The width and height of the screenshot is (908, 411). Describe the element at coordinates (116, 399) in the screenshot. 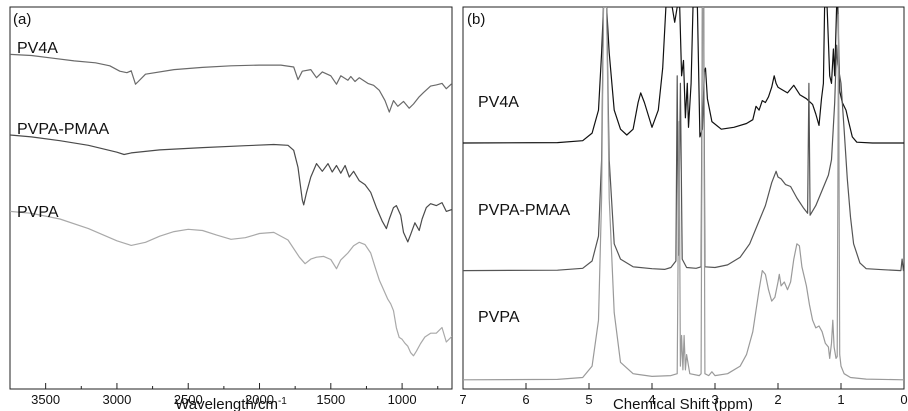

I see `x-tick-label: 3000` at that location.